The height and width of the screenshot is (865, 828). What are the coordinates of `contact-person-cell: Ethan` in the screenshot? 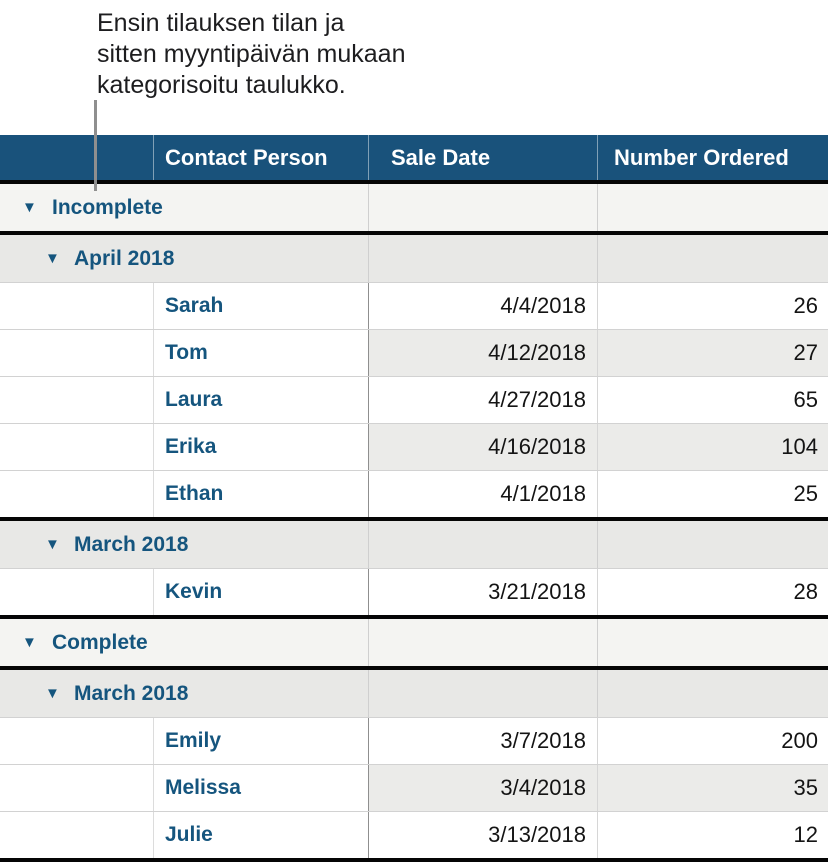 It's located at (260, 494).